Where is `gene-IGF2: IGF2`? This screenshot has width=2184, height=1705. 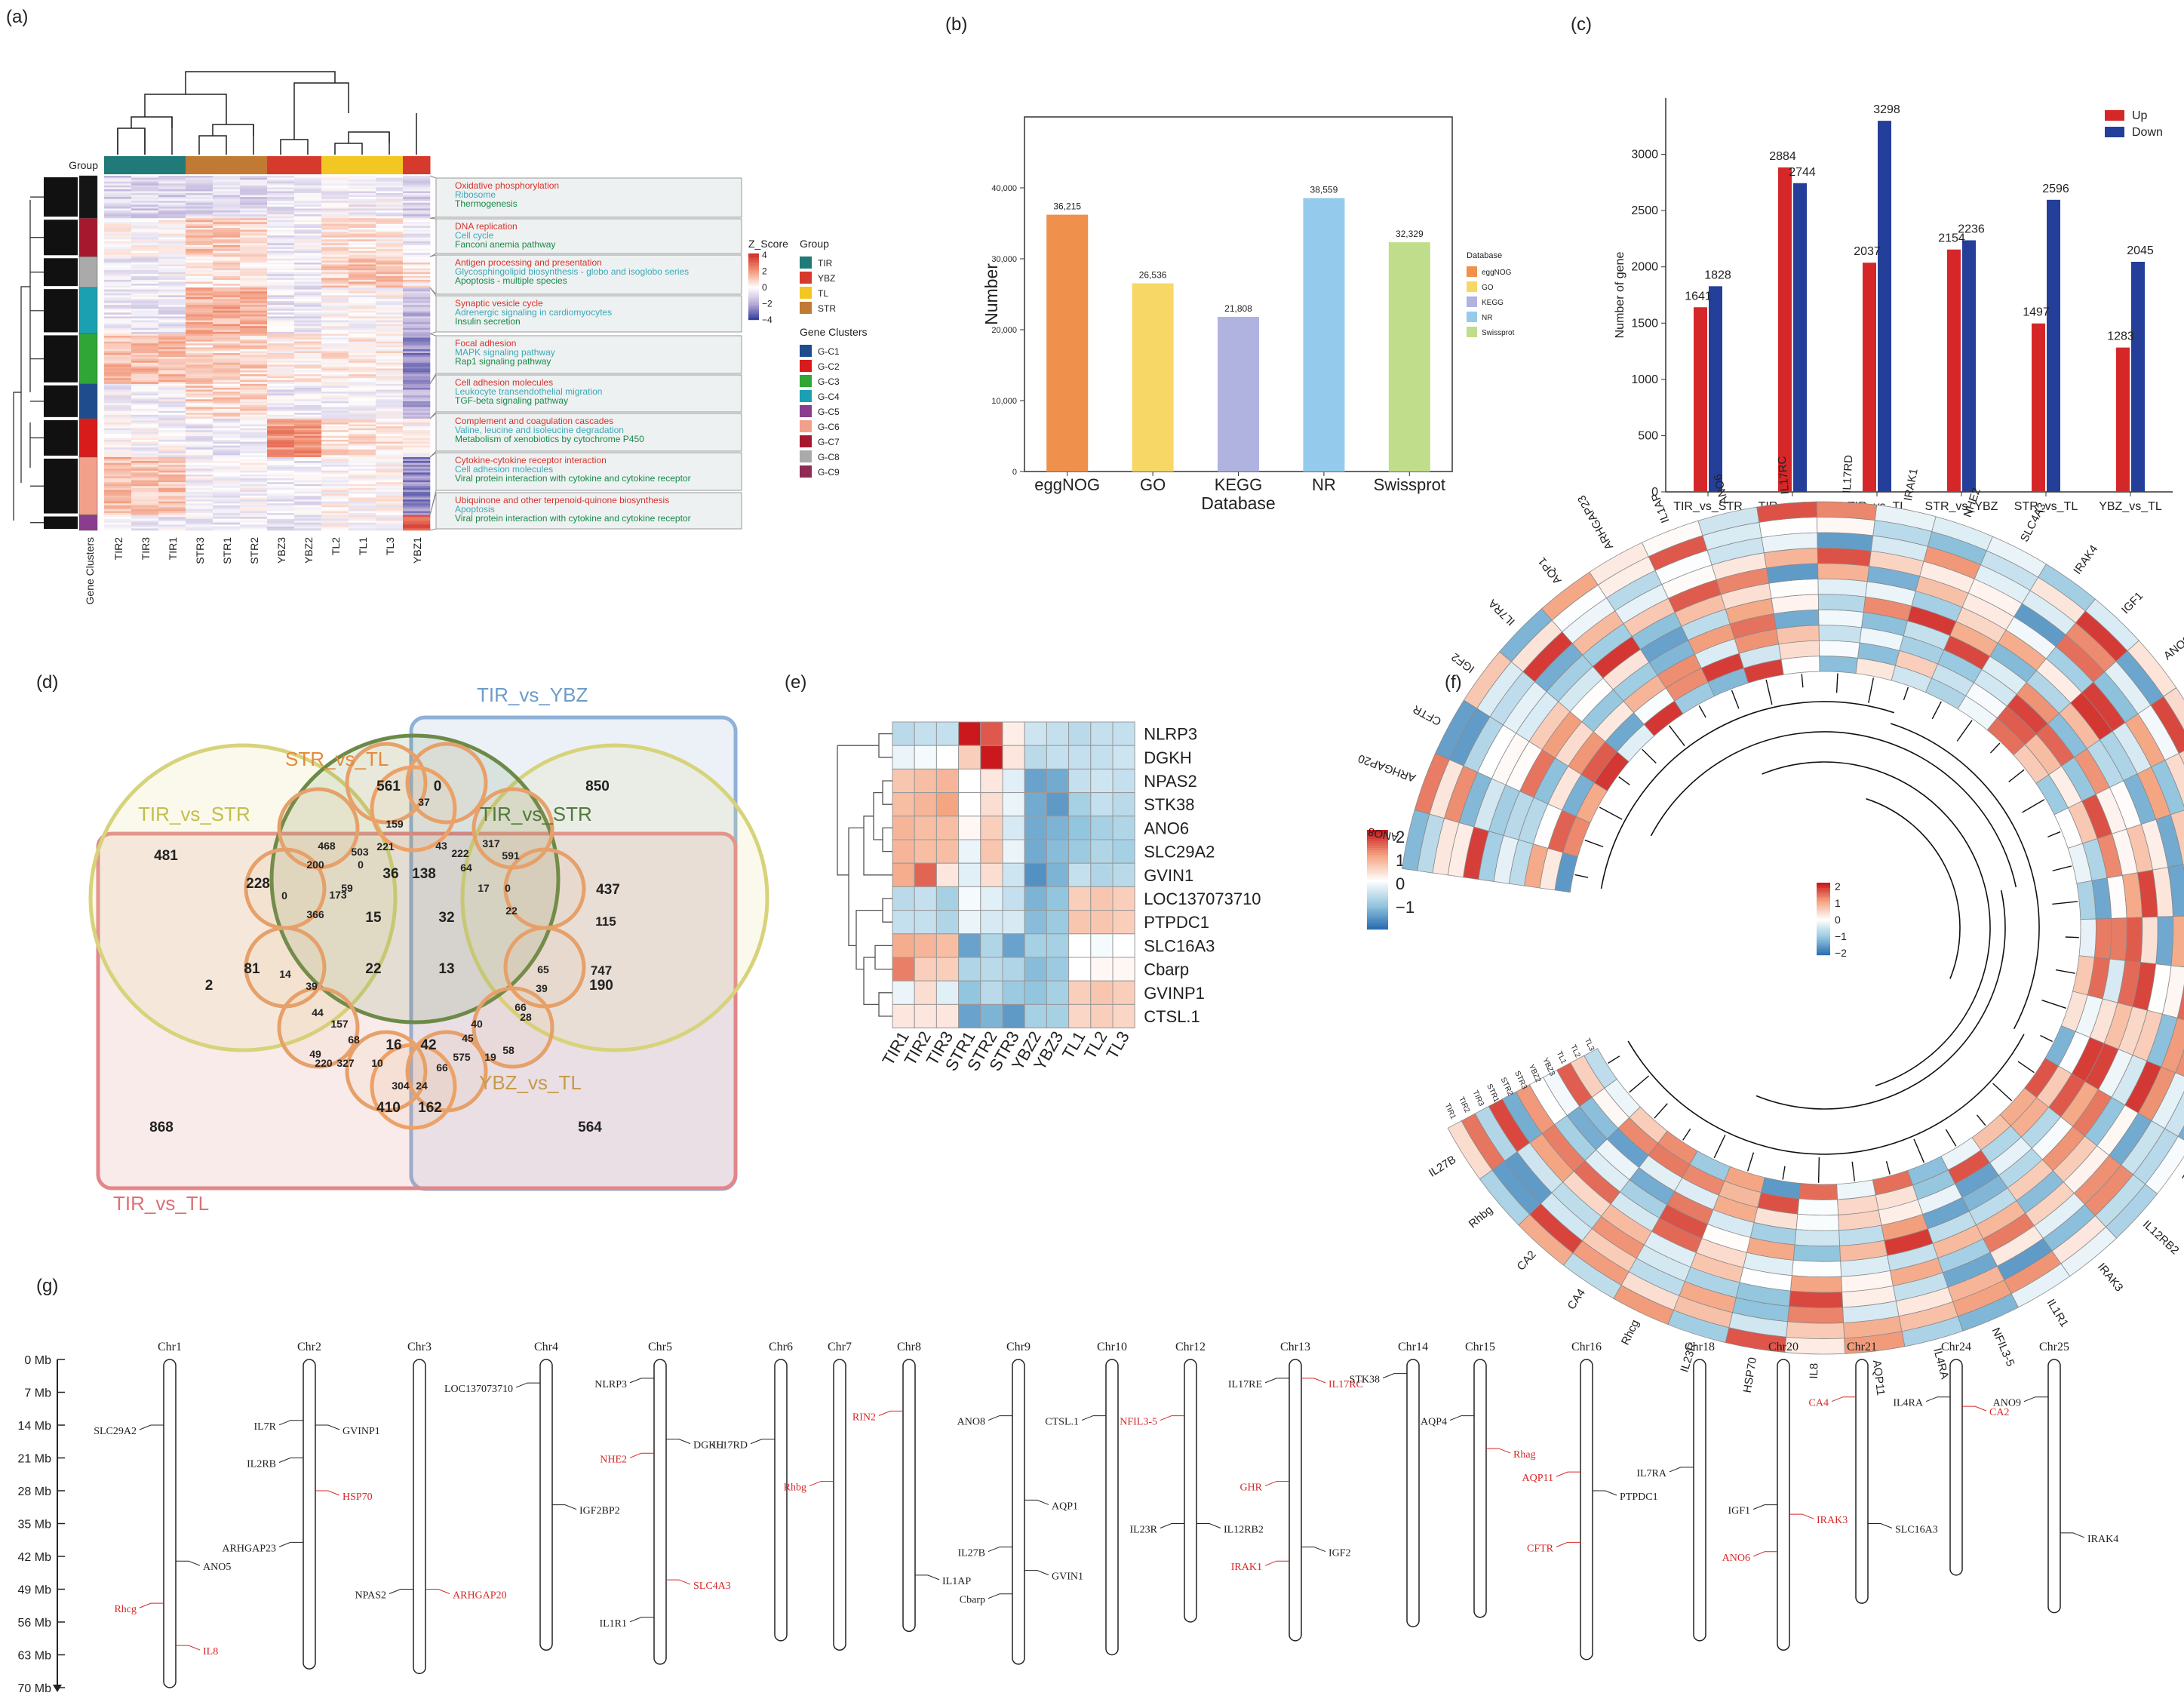
gene-IGF2: IGF2 is located at coordinates (1340, 1553).